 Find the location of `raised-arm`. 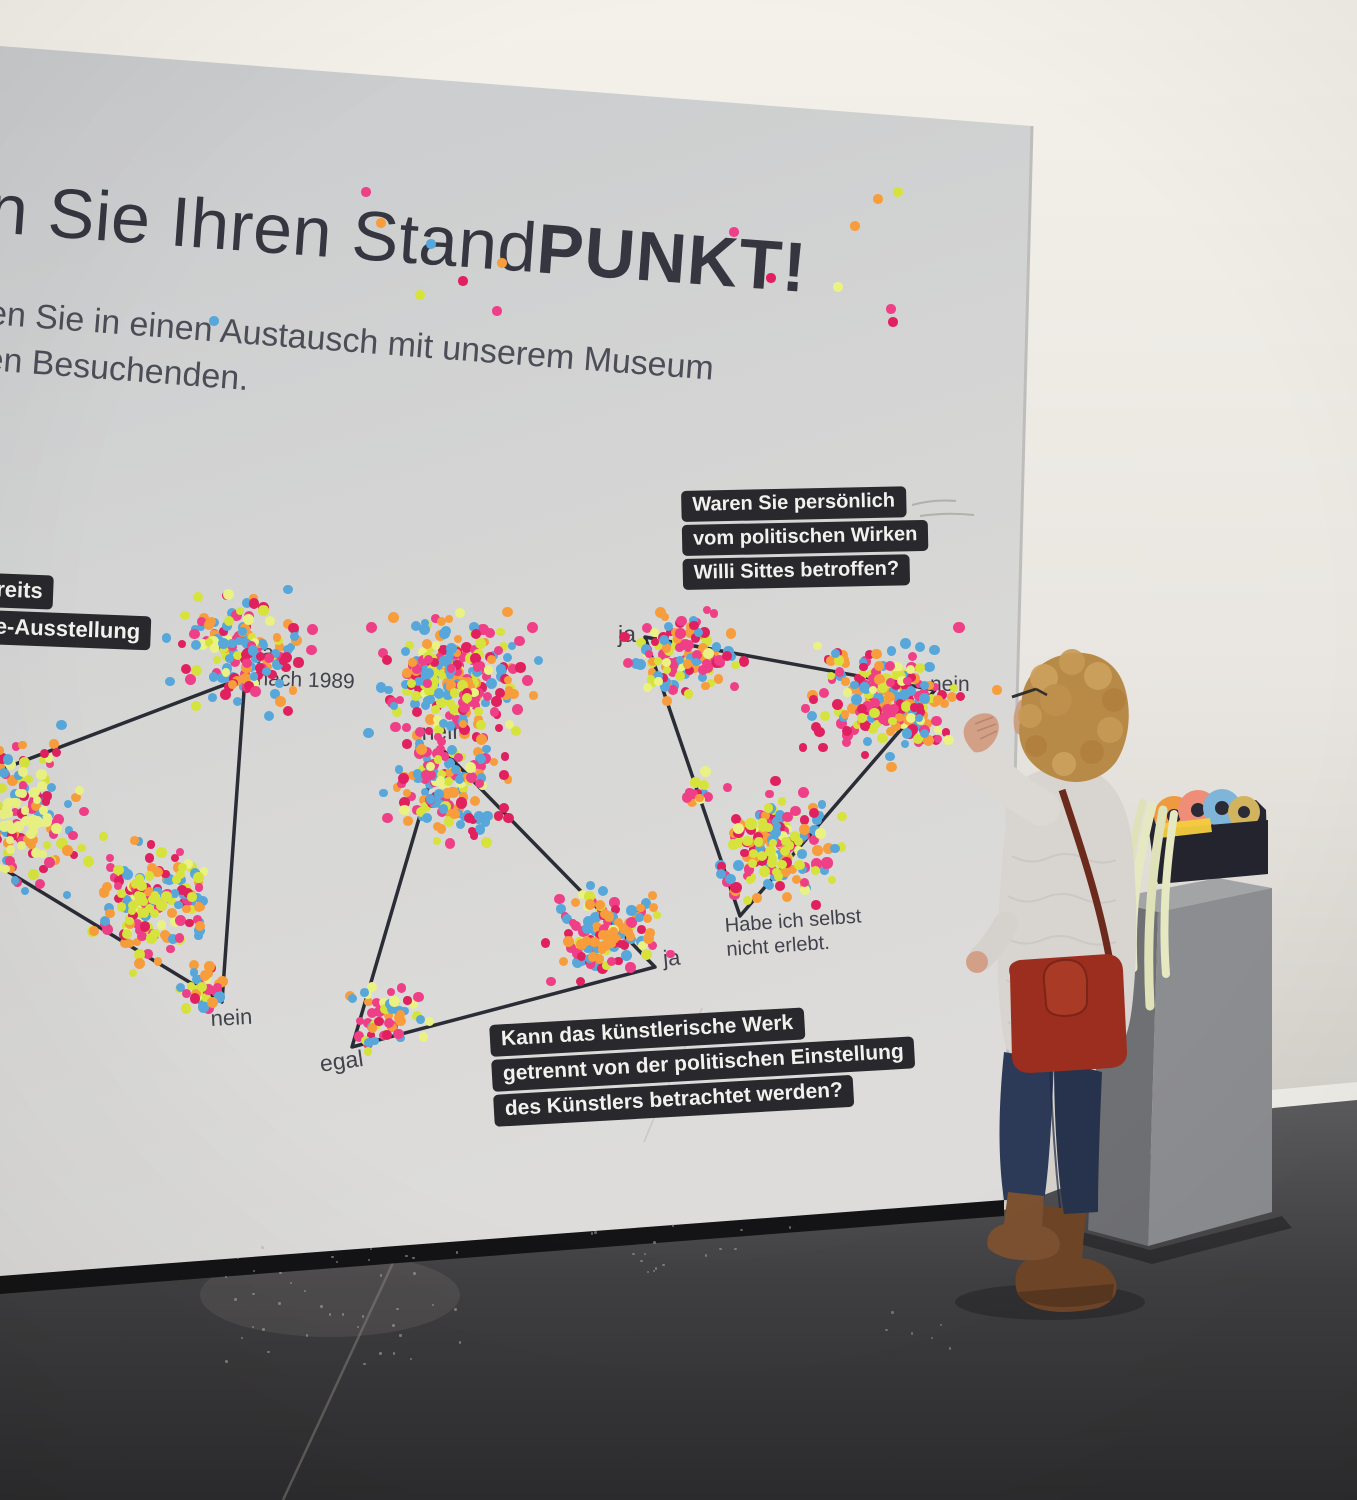

raised-arm is located at coordinates (1008, 779).